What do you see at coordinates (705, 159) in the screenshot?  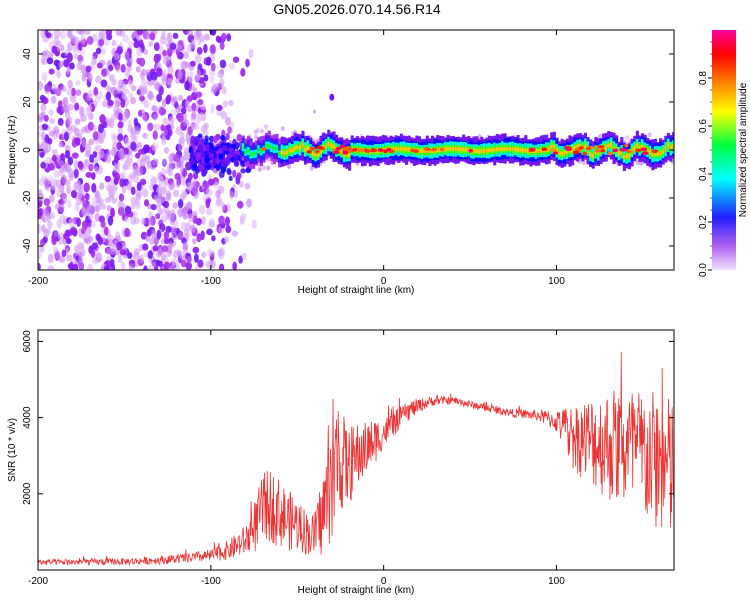 I see `colorbar-ticks: 0.0 0.2 0.4 0.6 0.8` at bounding box center [705, 159].